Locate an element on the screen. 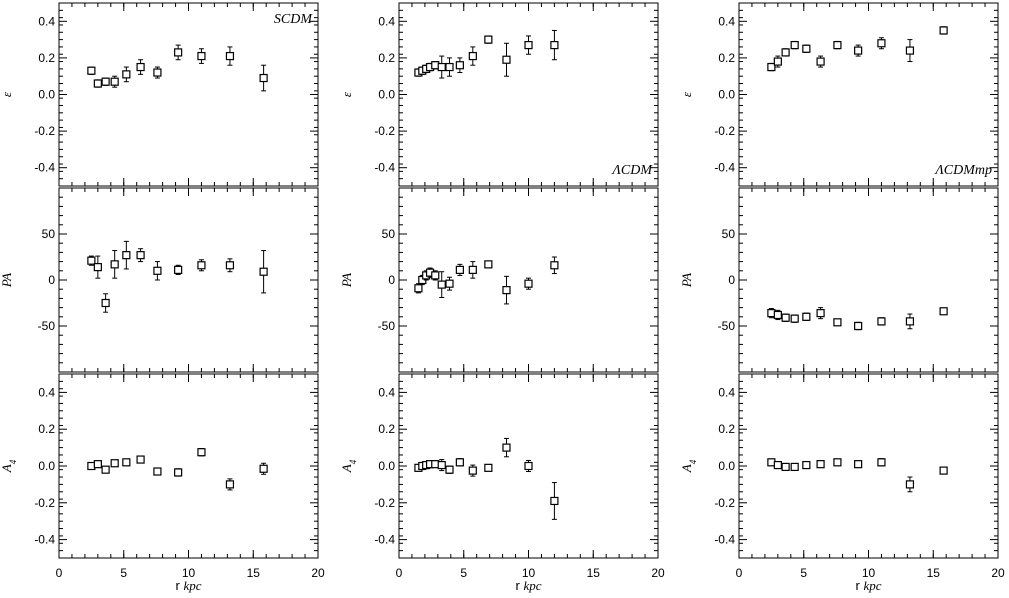  model-label: ΛCDMmp is located at coordinates (962, 170).